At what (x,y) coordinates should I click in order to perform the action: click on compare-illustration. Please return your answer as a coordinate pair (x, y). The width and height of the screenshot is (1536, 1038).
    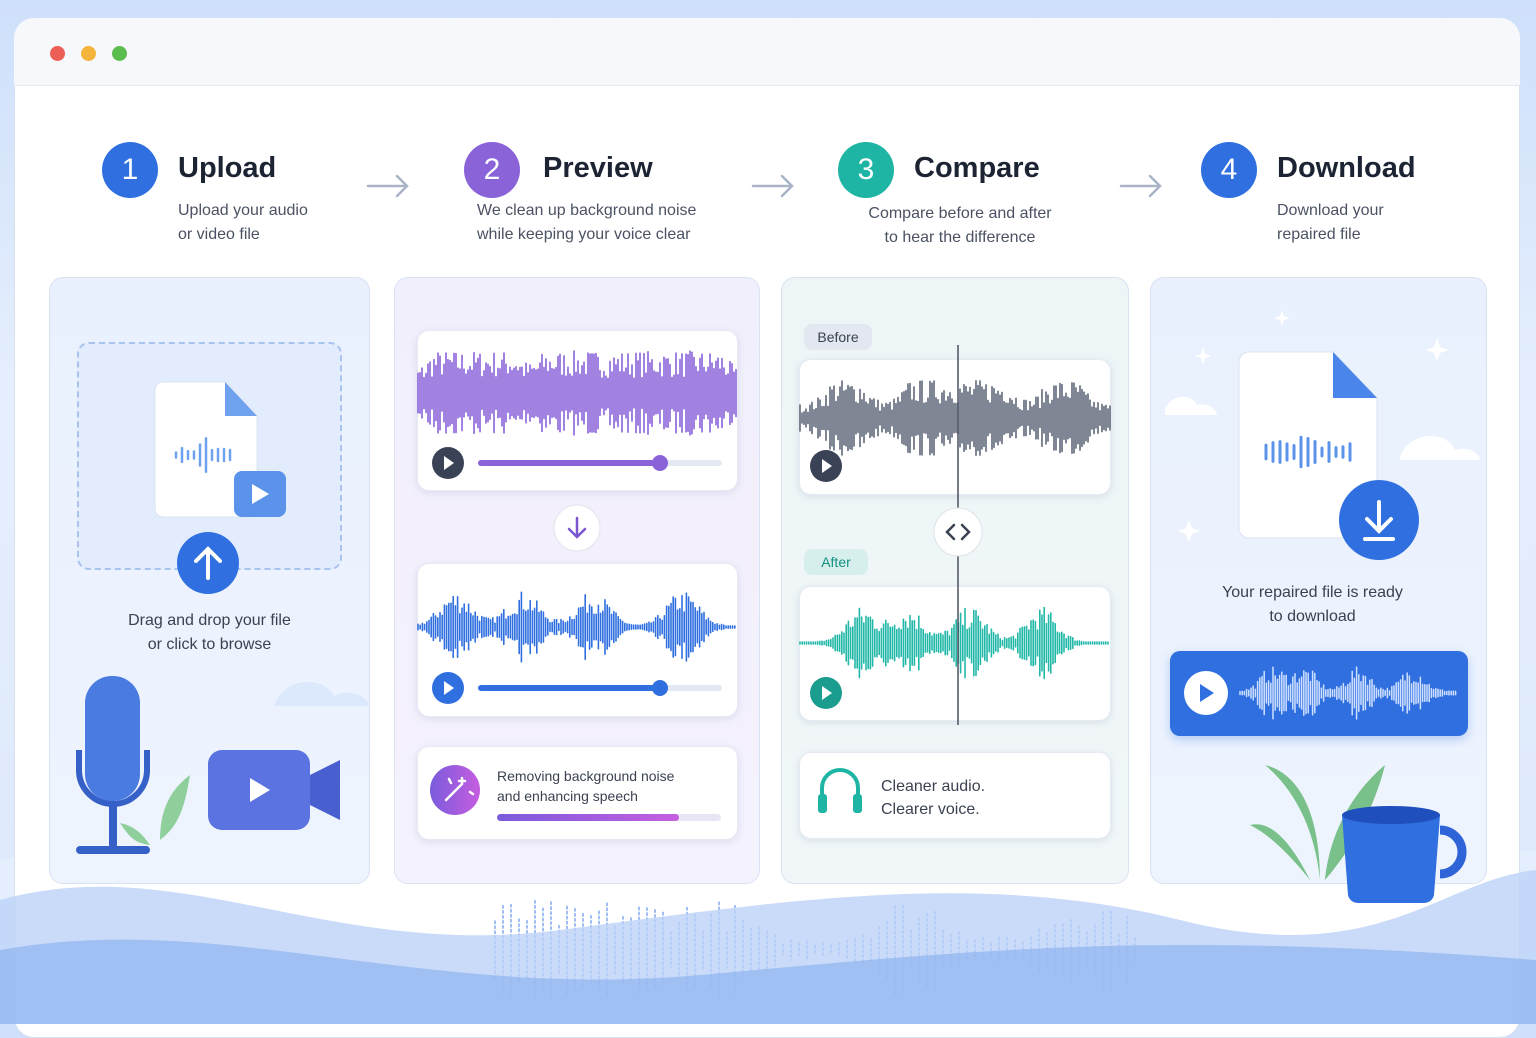
    Looking at the image, I should click on (955, 579).